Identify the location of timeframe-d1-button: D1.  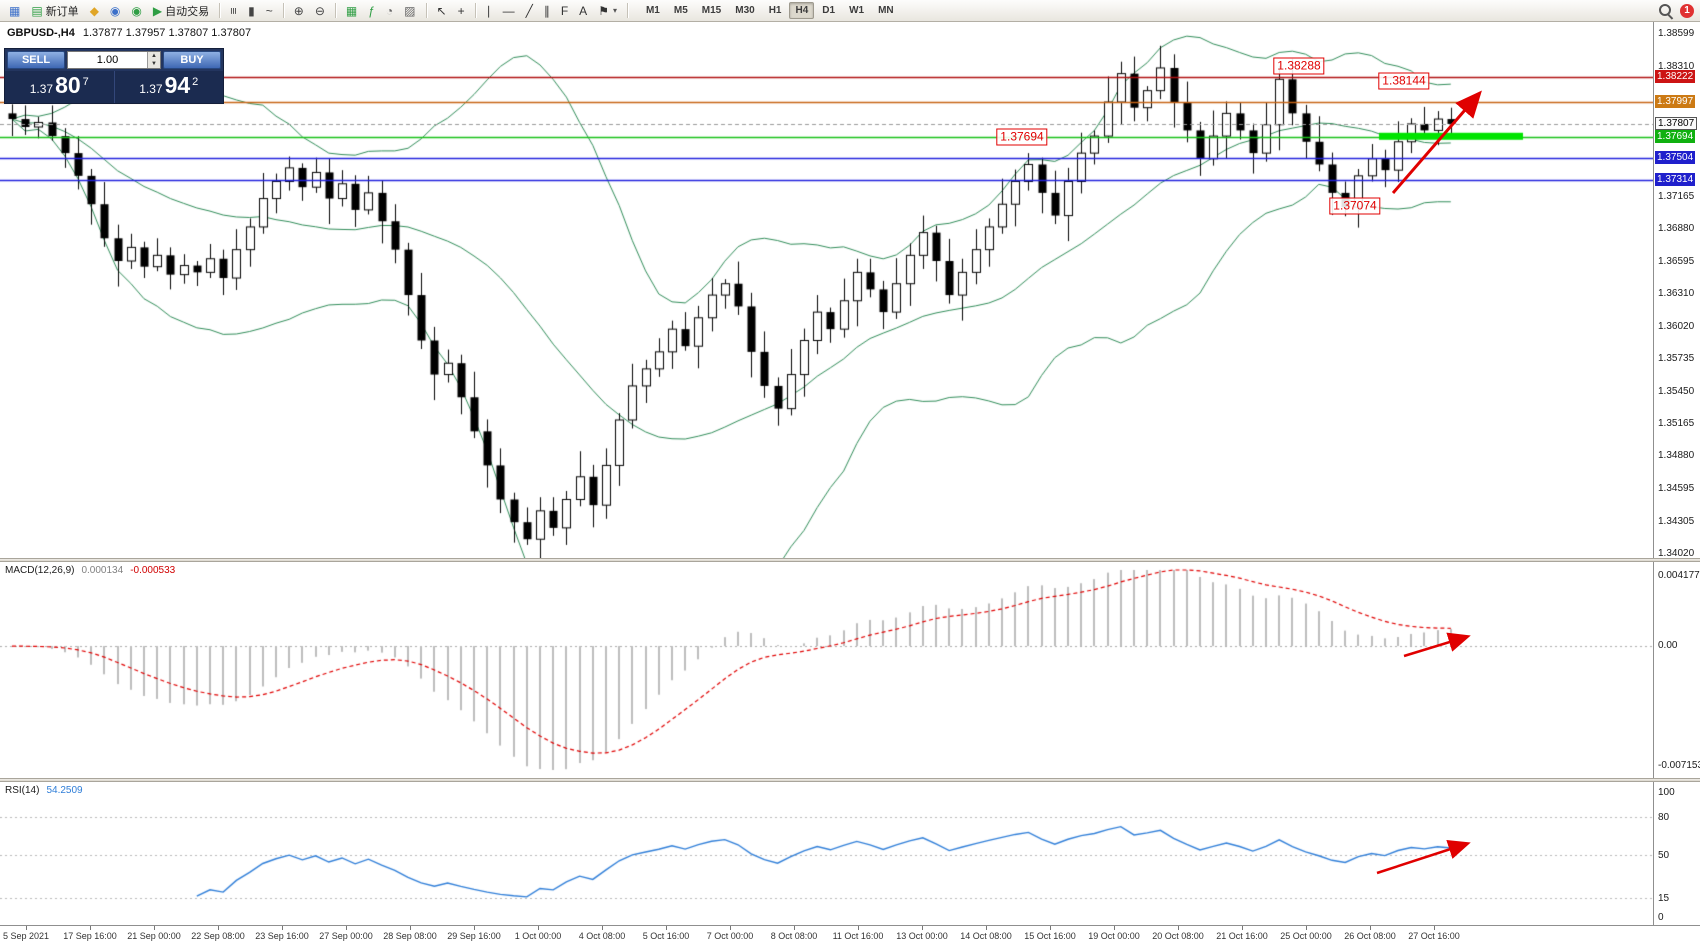
(829, 10).